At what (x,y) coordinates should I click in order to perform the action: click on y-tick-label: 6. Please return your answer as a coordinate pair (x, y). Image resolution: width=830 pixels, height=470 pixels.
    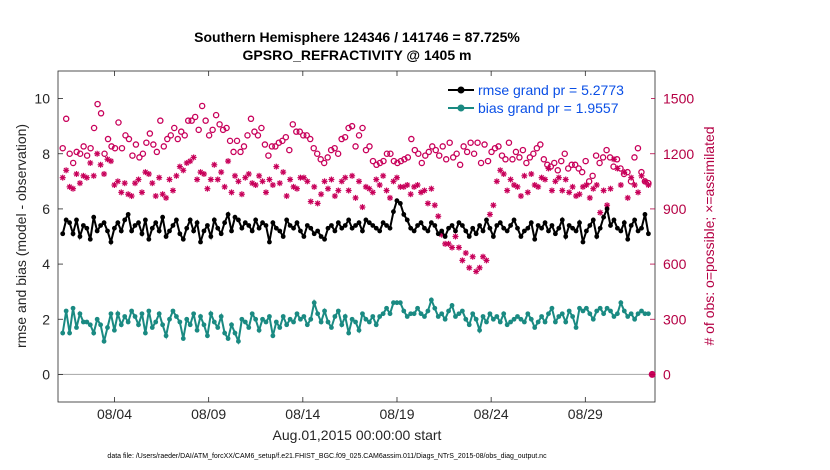
    Looking at the image, I should click on (46, 209).